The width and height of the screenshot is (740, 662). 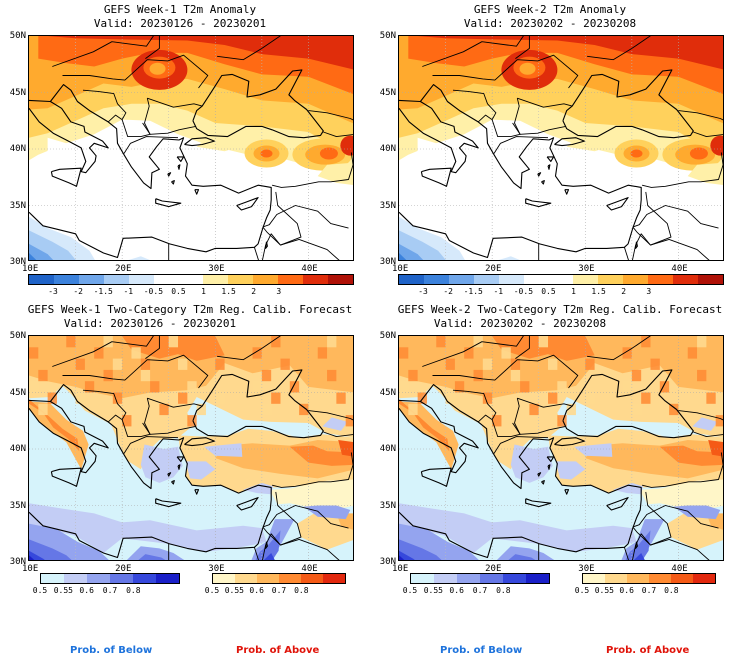 I want to click on anomaly-colorbar, so click(x=561, y=279).